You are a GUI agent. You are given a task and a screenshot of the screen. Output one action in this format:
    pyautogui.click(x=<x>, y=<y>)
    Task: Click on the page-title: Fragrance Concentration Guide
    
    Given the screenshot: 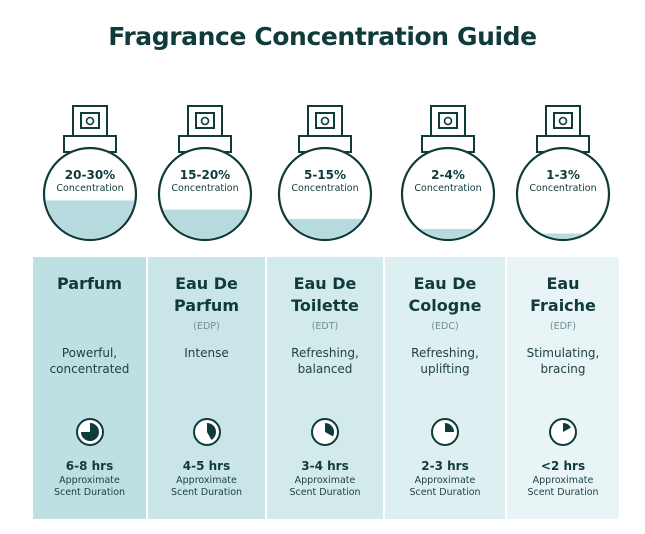 What is the action you would take?
    pyautogui.click(x=322, y=36)
    